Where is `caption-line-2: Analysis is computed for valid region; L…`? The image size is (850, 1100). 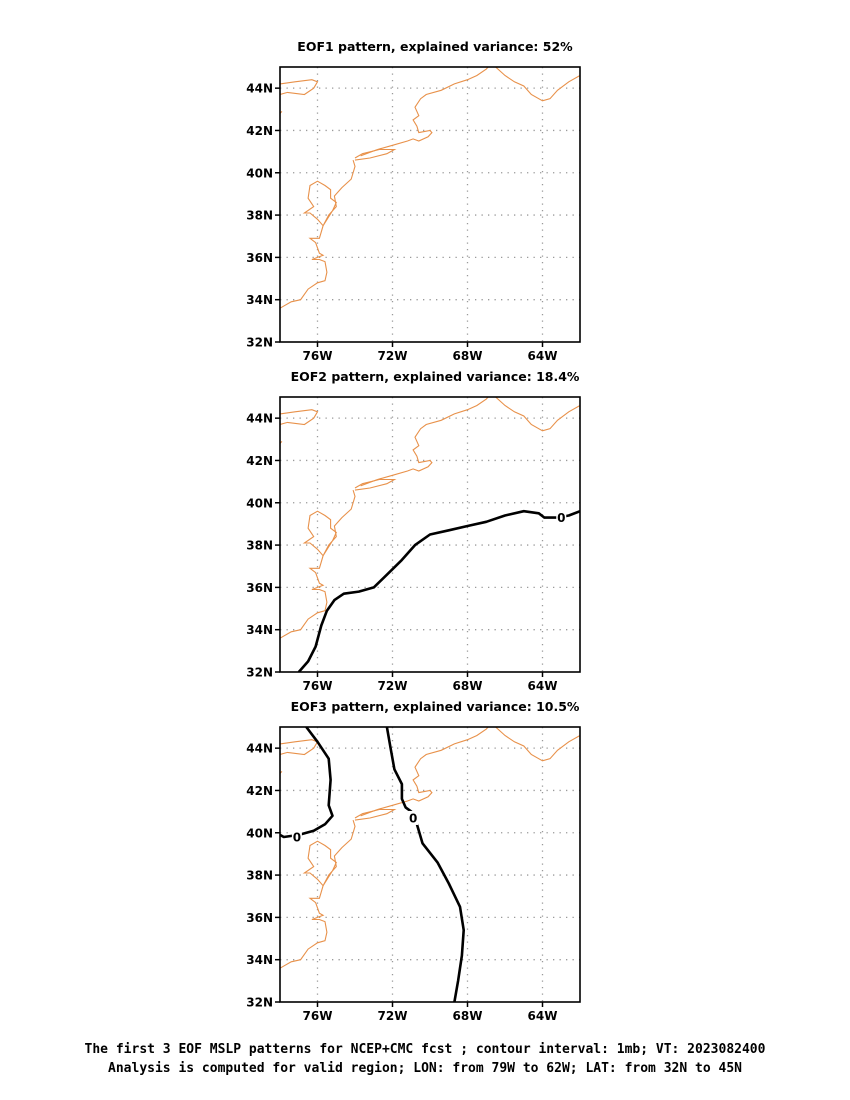 caption-line-2: Analysis is computed for valid region; L… is located at coordinates (425, 1068).